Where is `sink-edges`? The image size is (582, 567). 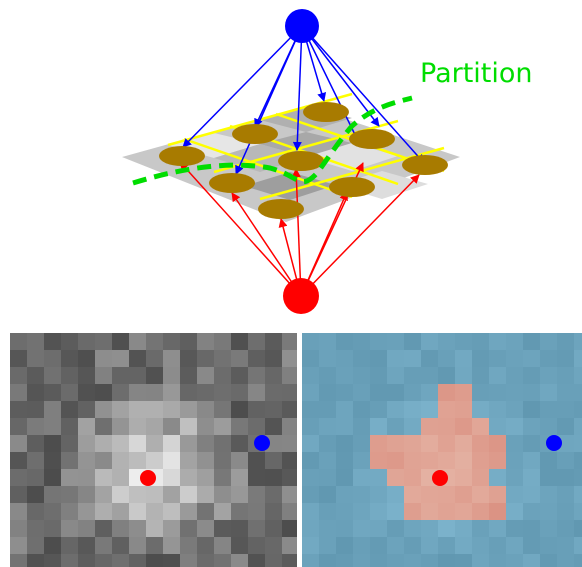 sink-edges is located at coordinates (299, 229).